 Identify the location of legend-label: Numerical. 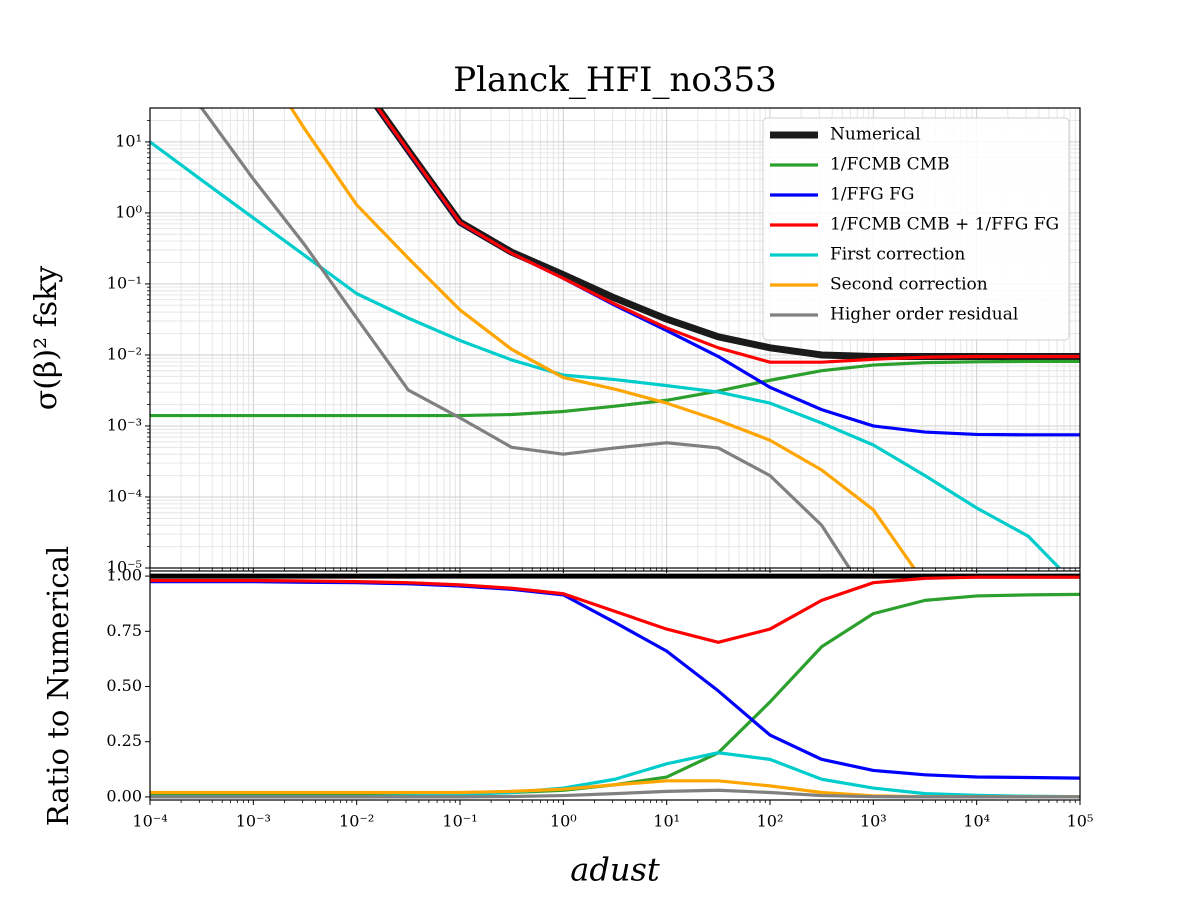
(875, 135).